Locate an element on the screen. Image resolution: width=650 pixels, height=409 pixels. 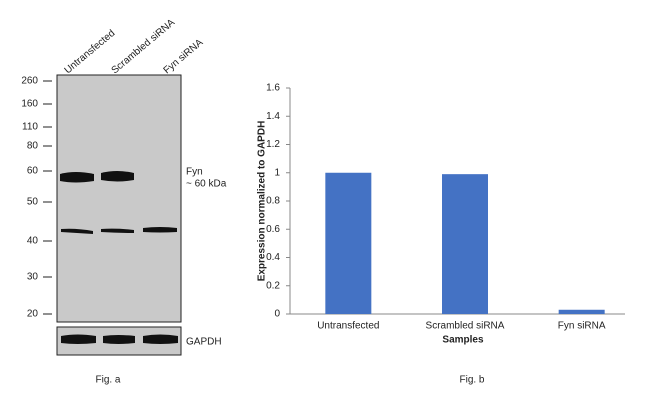
marker-ladder: 260 160 110 80 60 50 40 30 20 is located at coordinates (36, 198).